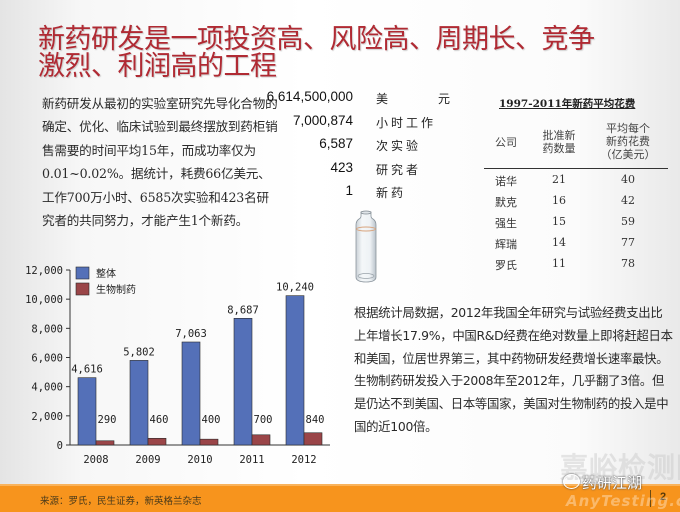 Image resolution: width=680 pixels, height=512 pixels. I want to click on header-approved: 批准新 药数量, so click(559, 142).